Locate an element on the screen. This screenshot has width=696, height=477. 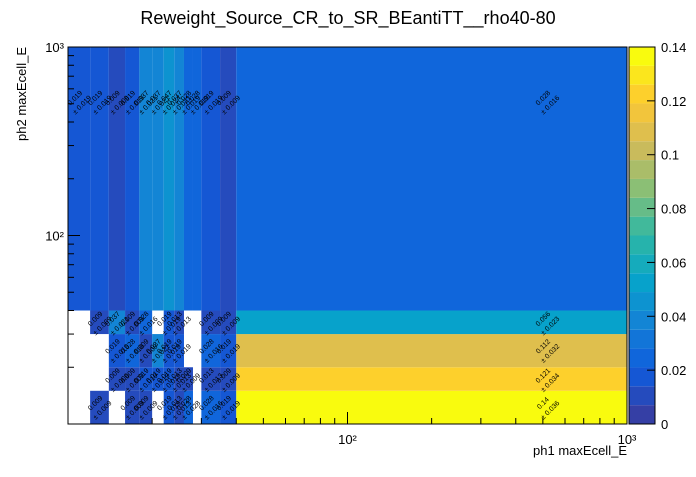
colorbar-tick-label: 0.12 is located at coordinates (673, 101).